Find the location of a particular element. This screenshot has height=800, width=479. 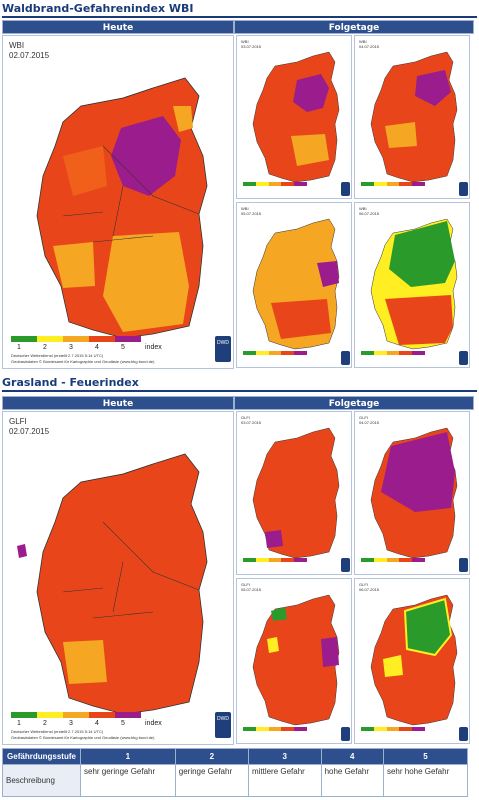

glfi-main-legend is located at coordinates (76, 715).